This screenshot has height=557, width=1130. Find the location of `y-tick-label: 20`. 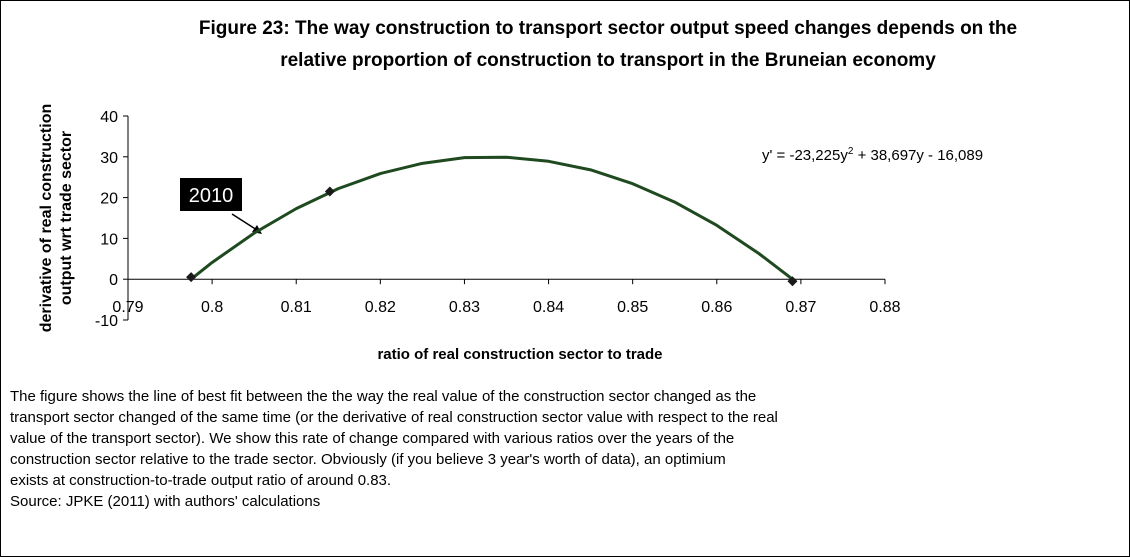

y-tick-label: 20 is located at coordinates (109, 199).